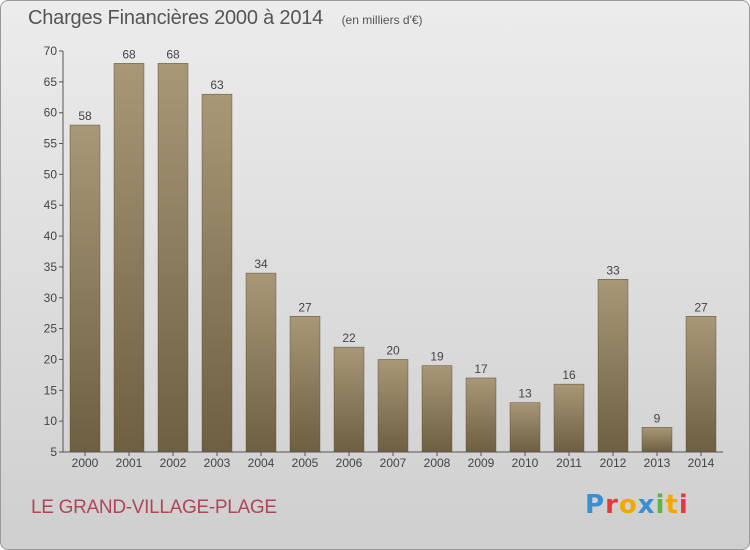  I want to click on chart-title: Charges Financières 2000 à 2014, so click(176, 18).